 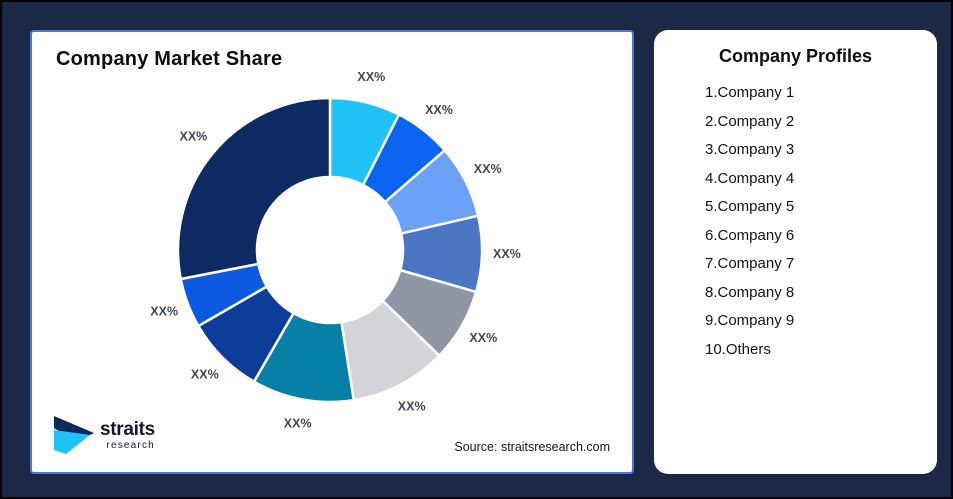 I want to click on donut-slice-others, so click(x=254, y=188).